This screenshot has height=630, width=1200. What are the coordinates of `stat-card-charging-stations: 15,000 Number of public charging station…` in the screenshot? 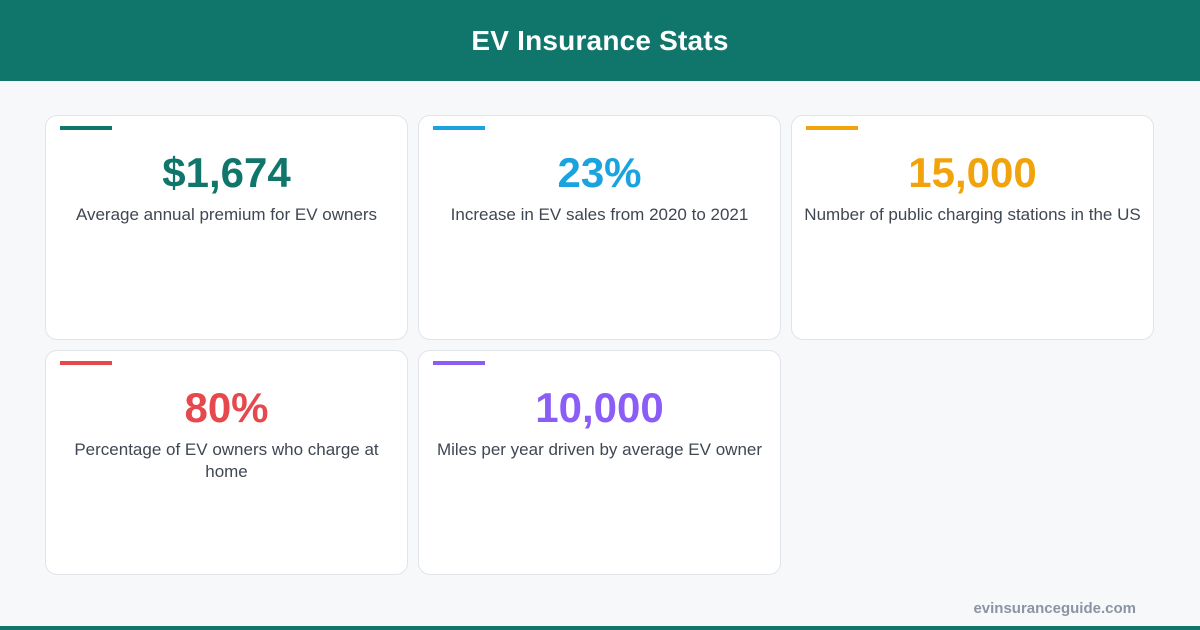 It's located at (972, 227).